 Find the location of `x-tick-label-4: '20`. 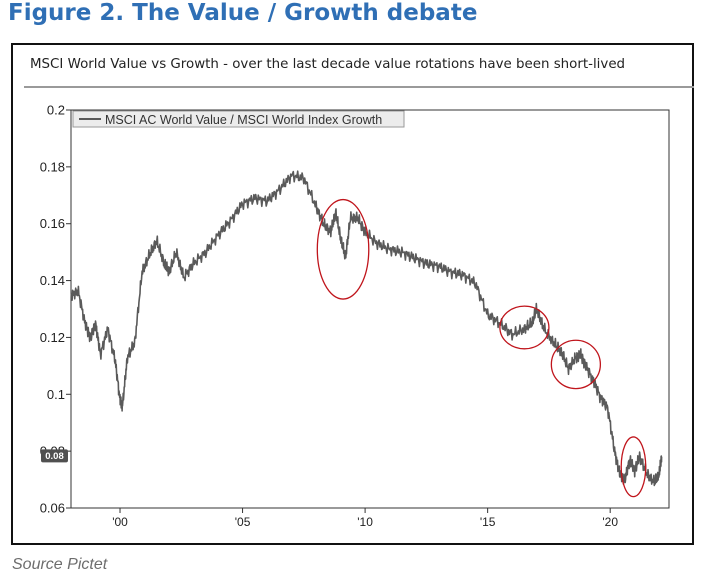

x-tick-label-4: '20 is located at coordinates (610, 522).